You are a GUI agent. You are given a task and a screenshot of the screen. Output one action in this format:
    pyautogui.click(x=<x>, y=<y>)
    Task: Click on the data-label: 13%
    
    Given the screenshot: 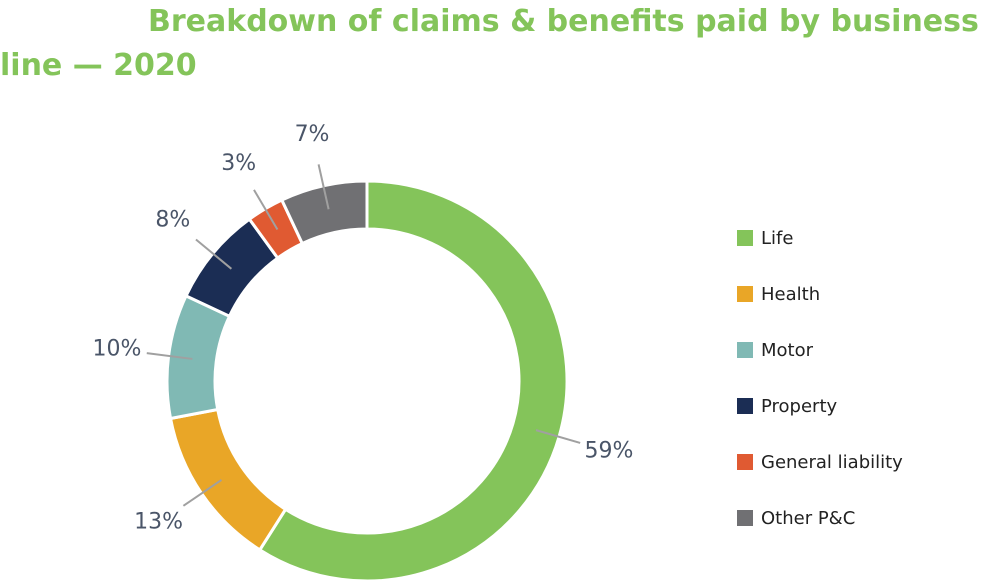 What is the action you would take?
    pyautogui.click(x=158, y=522)
    